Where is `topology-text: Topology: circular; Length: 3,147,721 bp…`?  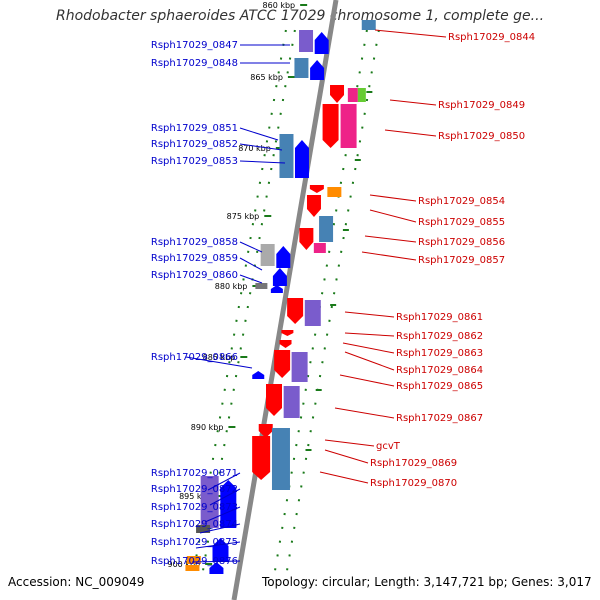
topology-text: Topology: circular; Length: 3,147,721 bp… is located at coordinates (427, 582).